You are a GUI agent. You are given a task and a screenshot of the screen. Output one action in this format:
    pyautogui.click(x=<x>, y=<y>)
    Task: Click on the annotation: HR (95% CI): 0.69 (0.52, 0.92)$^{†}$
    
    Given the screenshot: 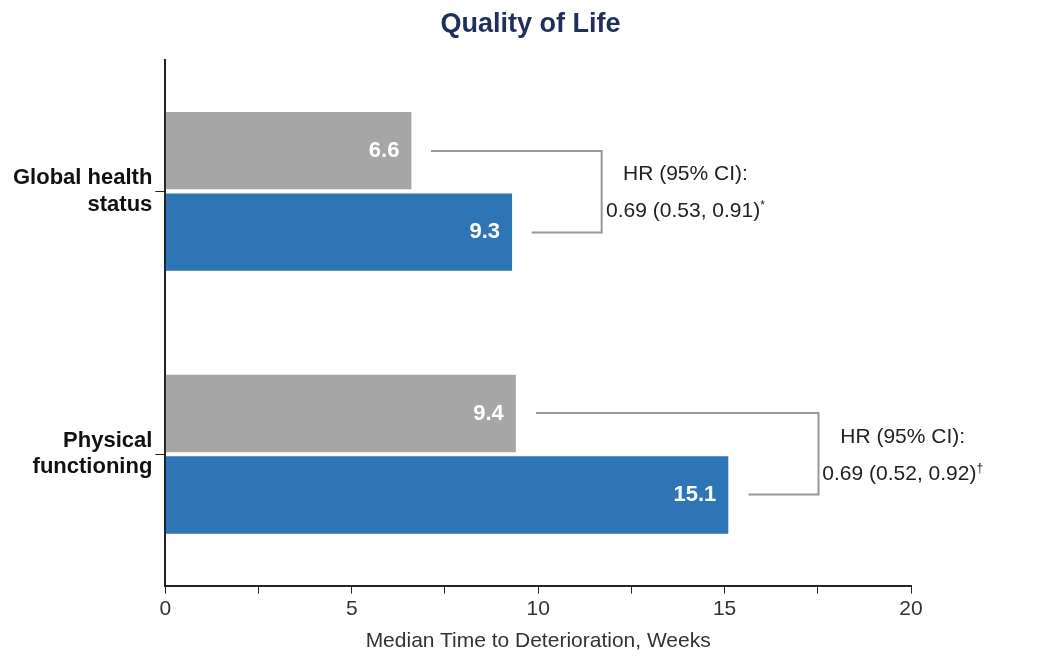 What is the action you would take?
    pyautogui.click(x=903, y=454)
    